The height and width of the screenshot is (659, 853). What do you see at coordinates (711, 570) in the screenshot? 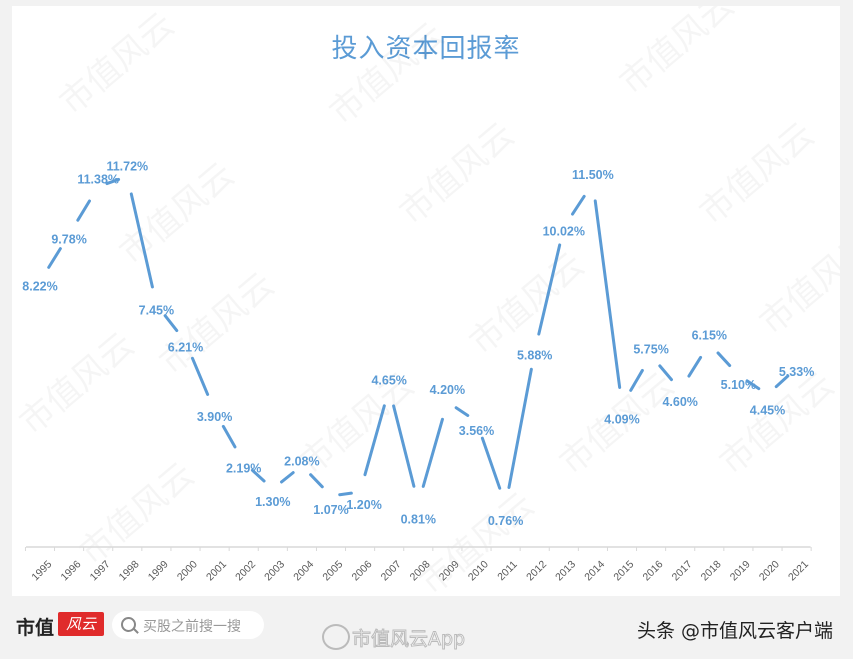
I see `x-tick-label: 2018` at bounding box center [711, 570].